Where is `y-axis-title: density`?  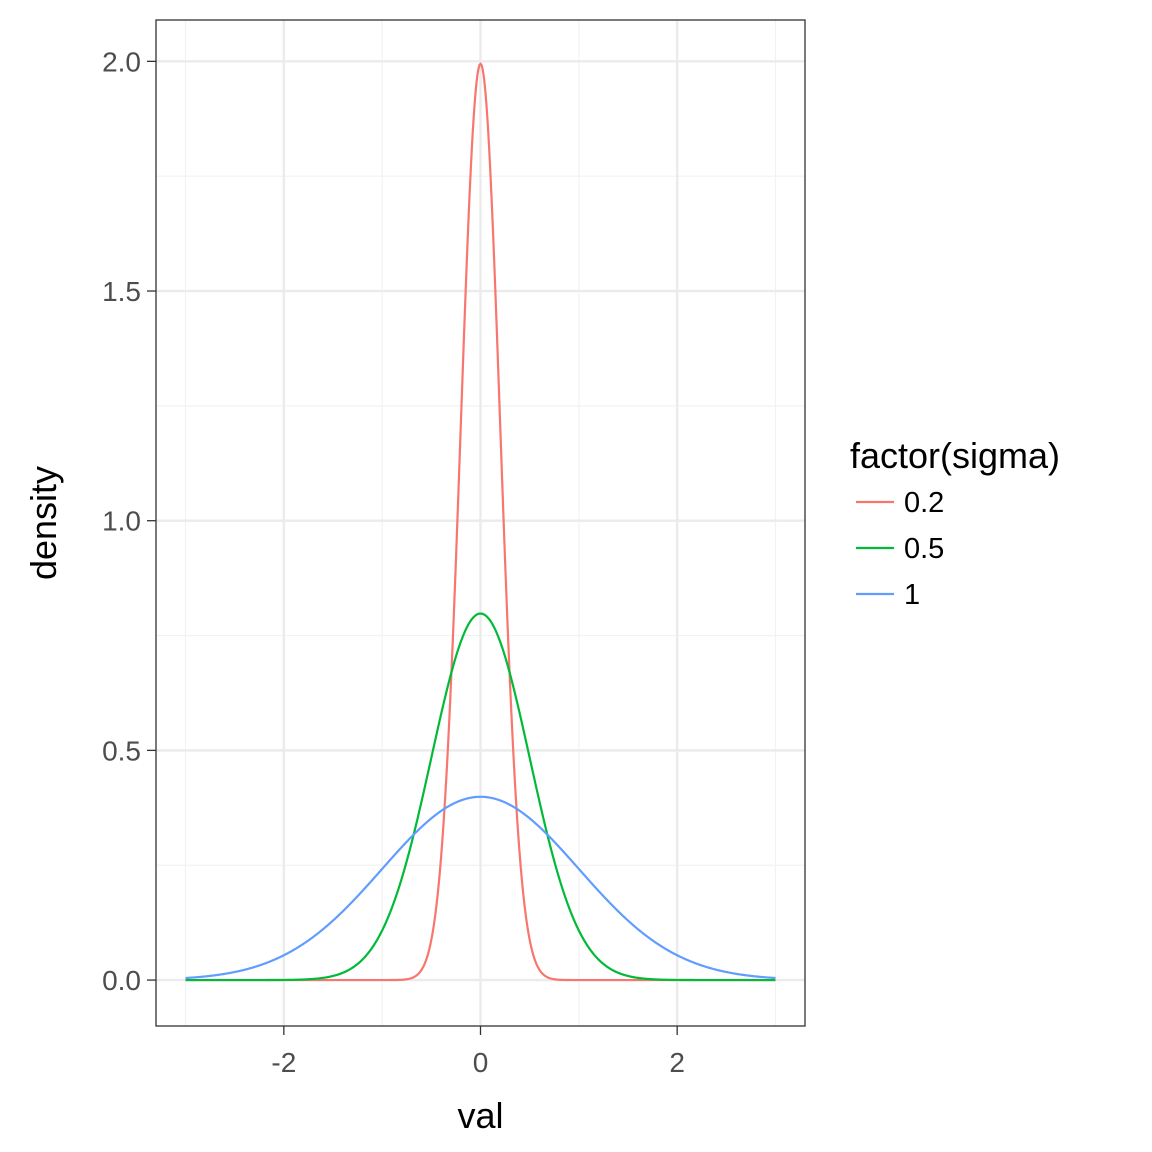
y-axis-title: density is located at coordinates (43, 523).